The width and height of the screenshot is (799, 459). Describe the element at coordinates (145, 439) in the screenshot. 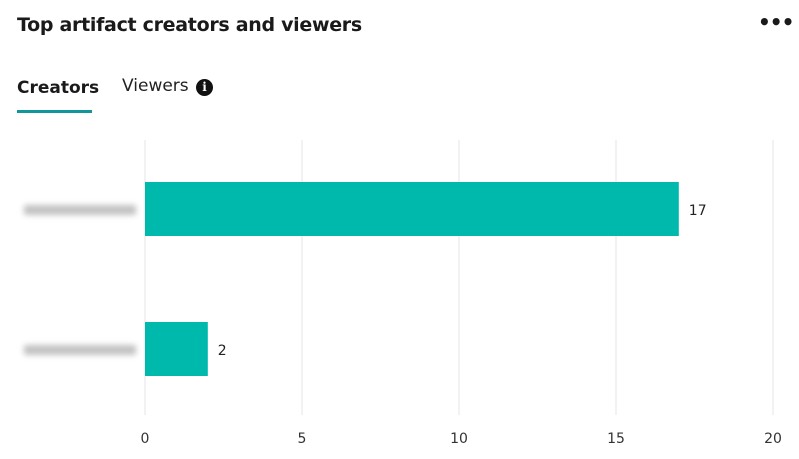

I see `x-tick-label: 0` at that location.